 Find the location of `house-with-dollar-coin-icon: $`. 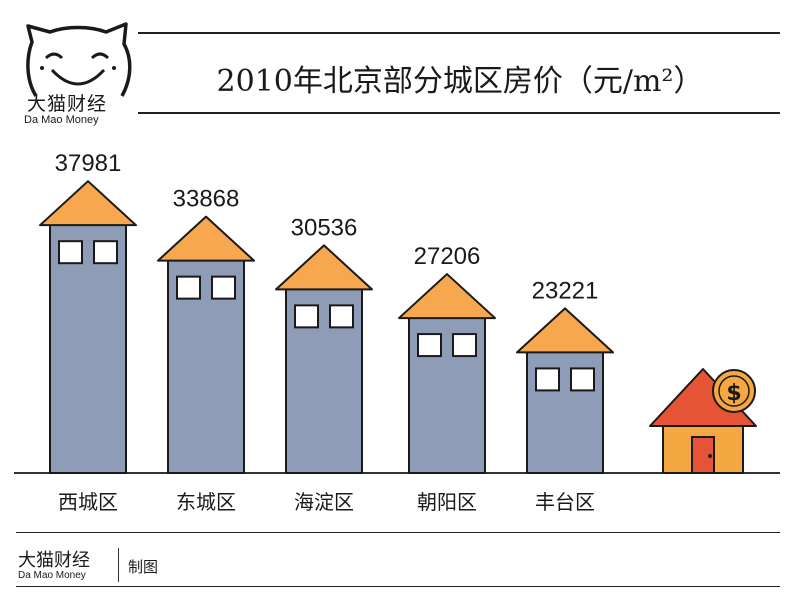

house-with-dollar-coin-icon: $ is located at coordinates (703, 421).